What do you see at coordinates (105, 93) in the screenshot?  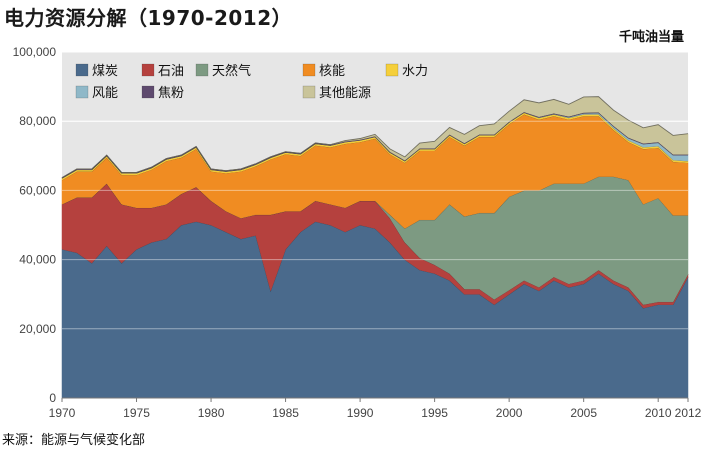 I see `legend-label: 风能` at bounding box center [105, 93].